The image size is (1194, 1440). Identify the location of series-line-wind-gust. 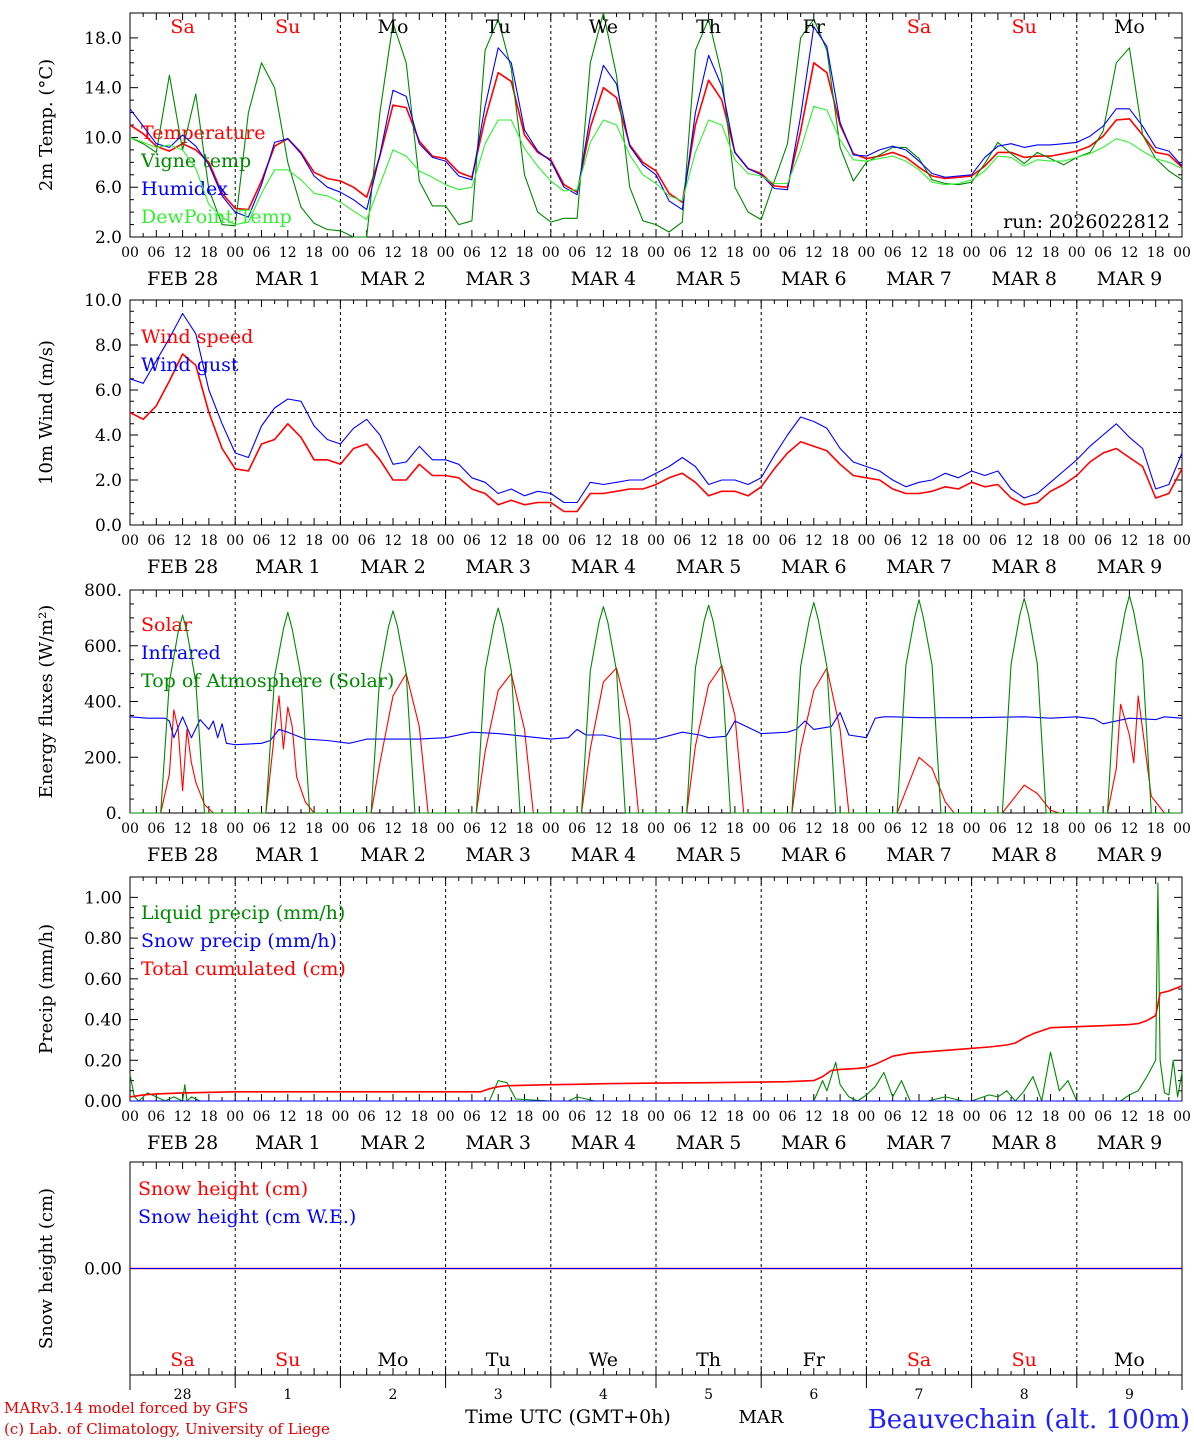
(656, 408).